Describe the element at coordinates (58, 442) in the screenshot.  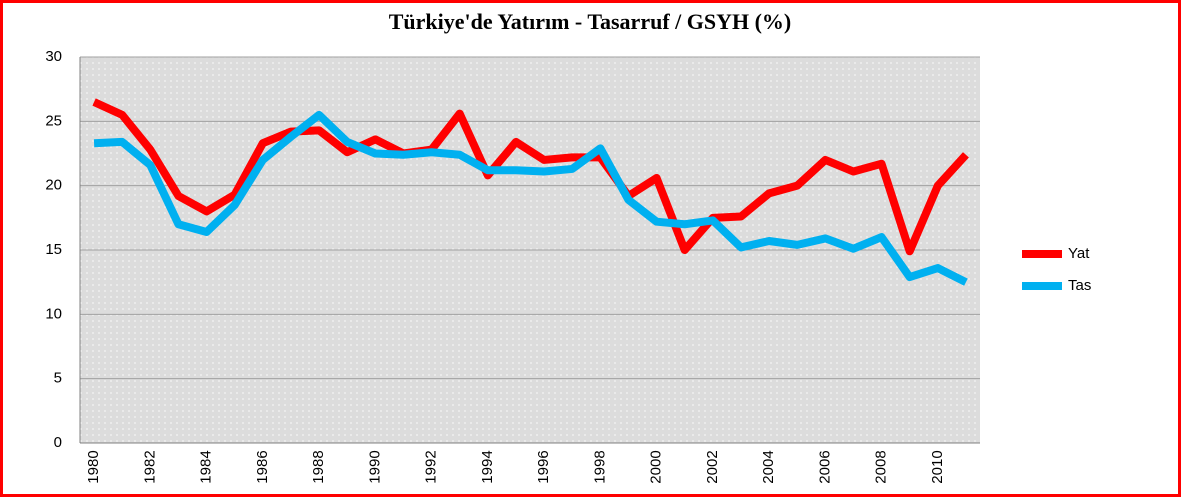
I see `y-tick-label: 0` at that location.